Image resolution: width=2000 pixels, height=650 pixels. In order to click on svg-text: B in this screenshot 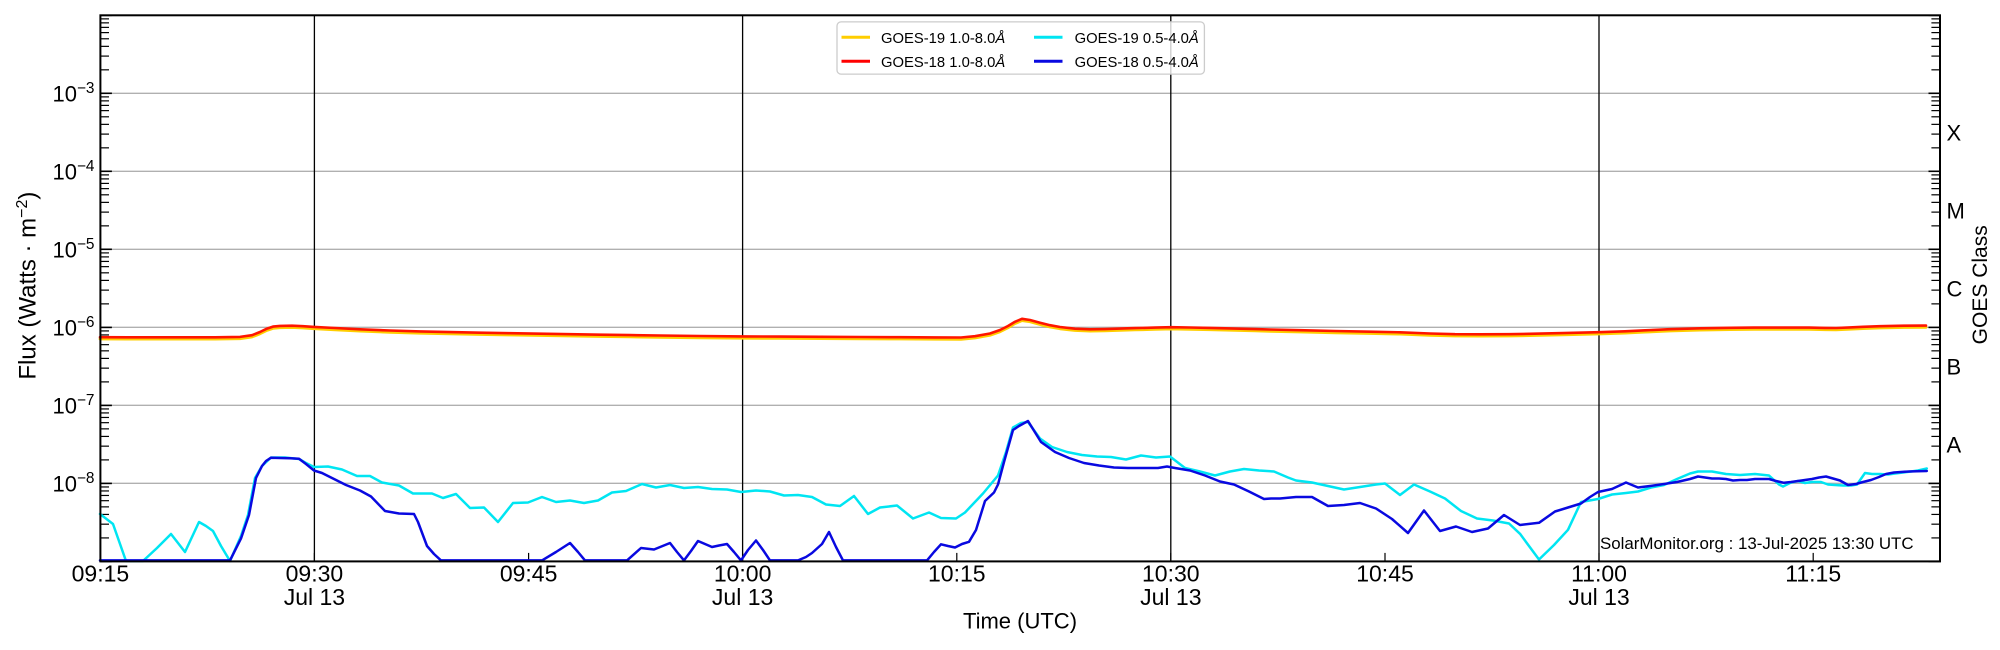, I will do `click(1954, 367)`.